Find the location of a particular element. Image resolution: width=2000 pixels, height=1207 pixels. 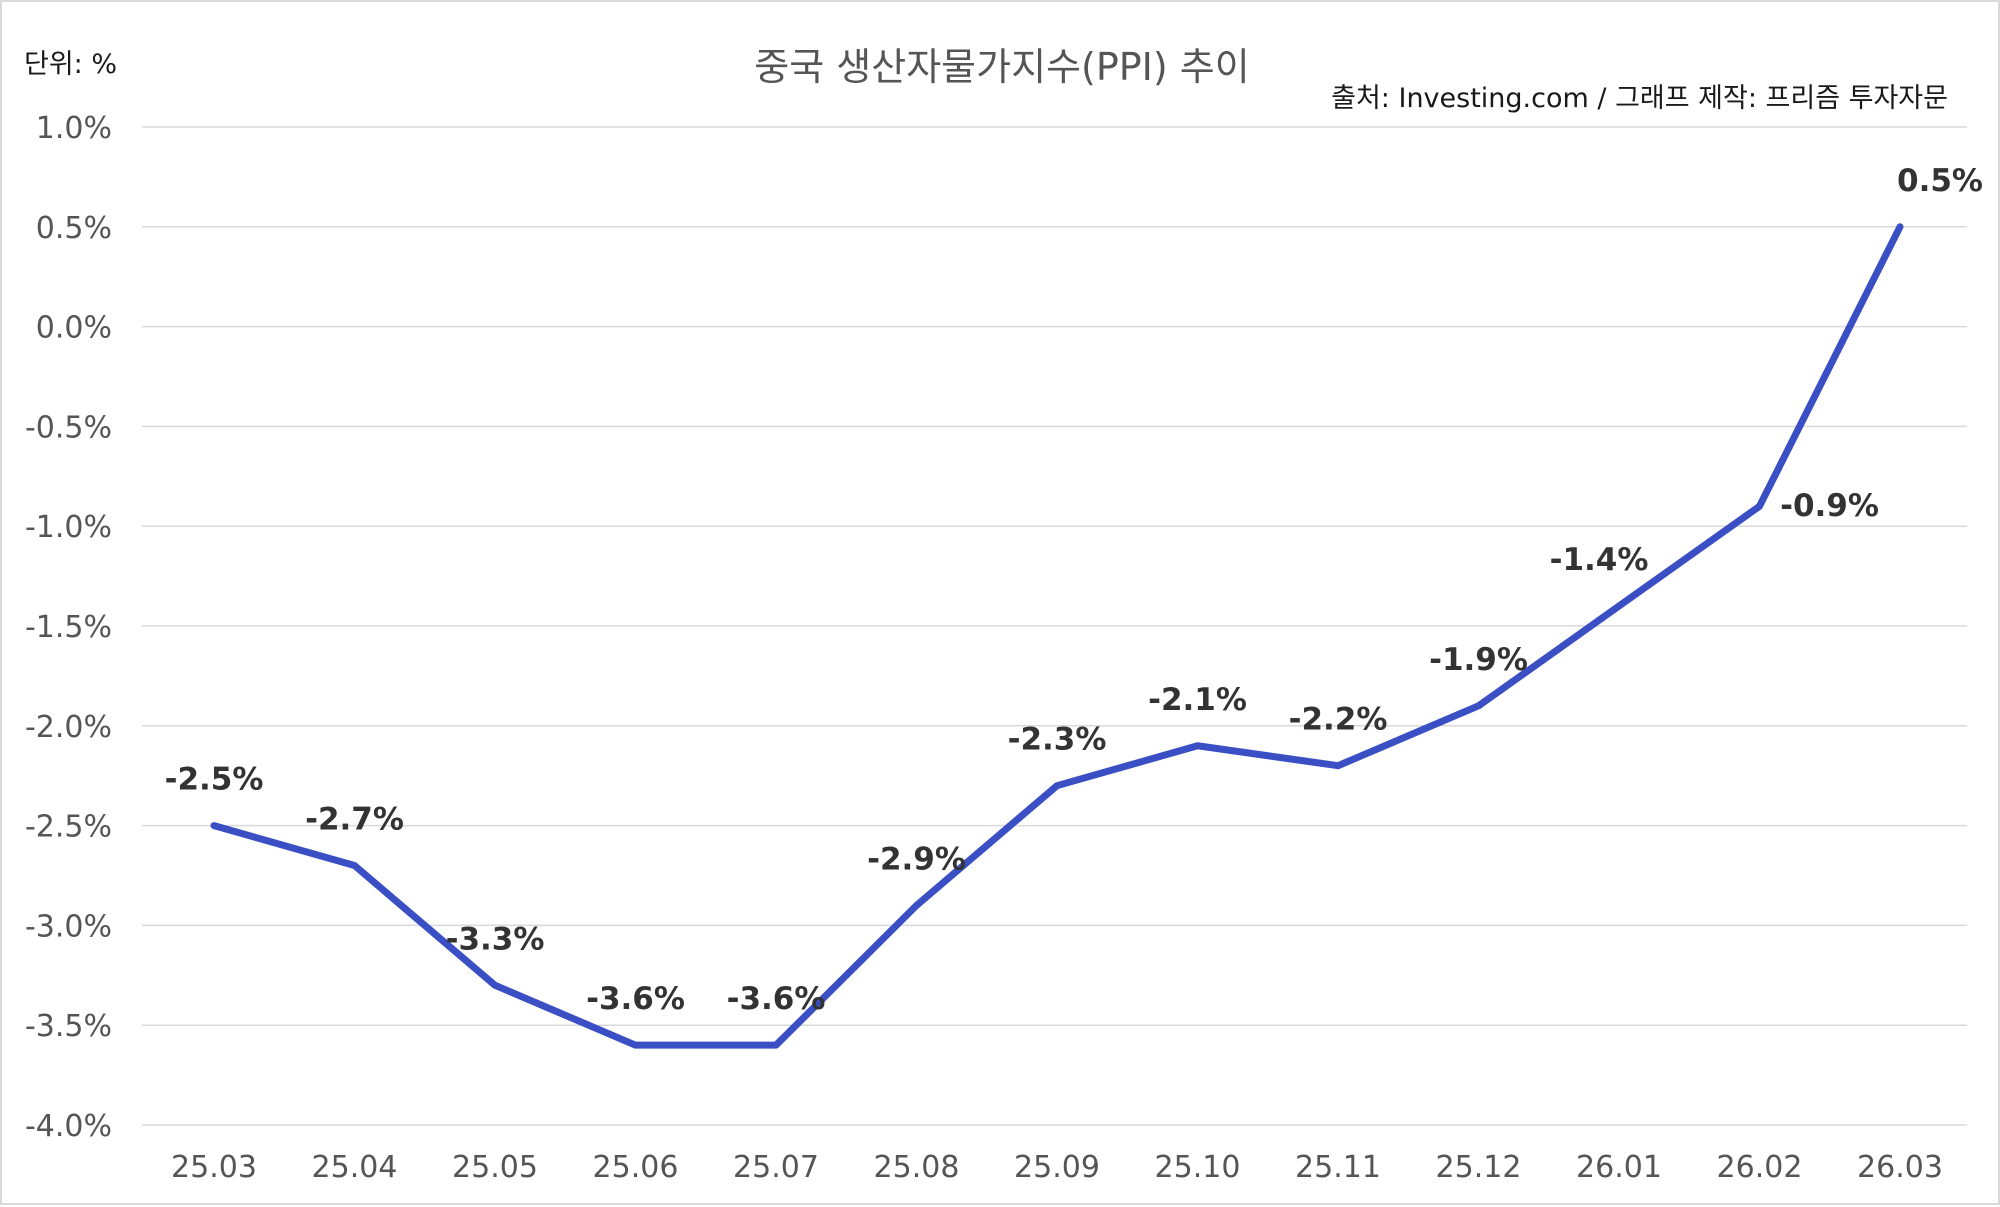

x-tick-label: 25.05 is located at coordinates (495, 1167).